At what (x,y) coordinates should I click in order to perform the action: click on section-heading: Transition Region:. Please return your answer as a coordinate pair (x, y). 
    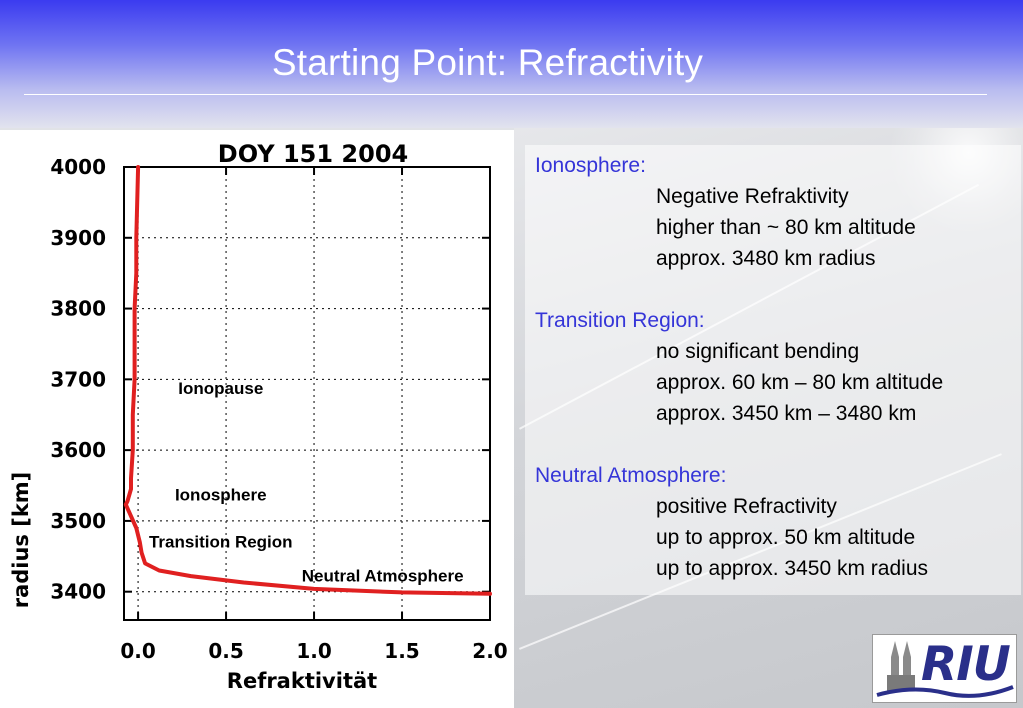
    Looking at the image, I should click on (620, 320).